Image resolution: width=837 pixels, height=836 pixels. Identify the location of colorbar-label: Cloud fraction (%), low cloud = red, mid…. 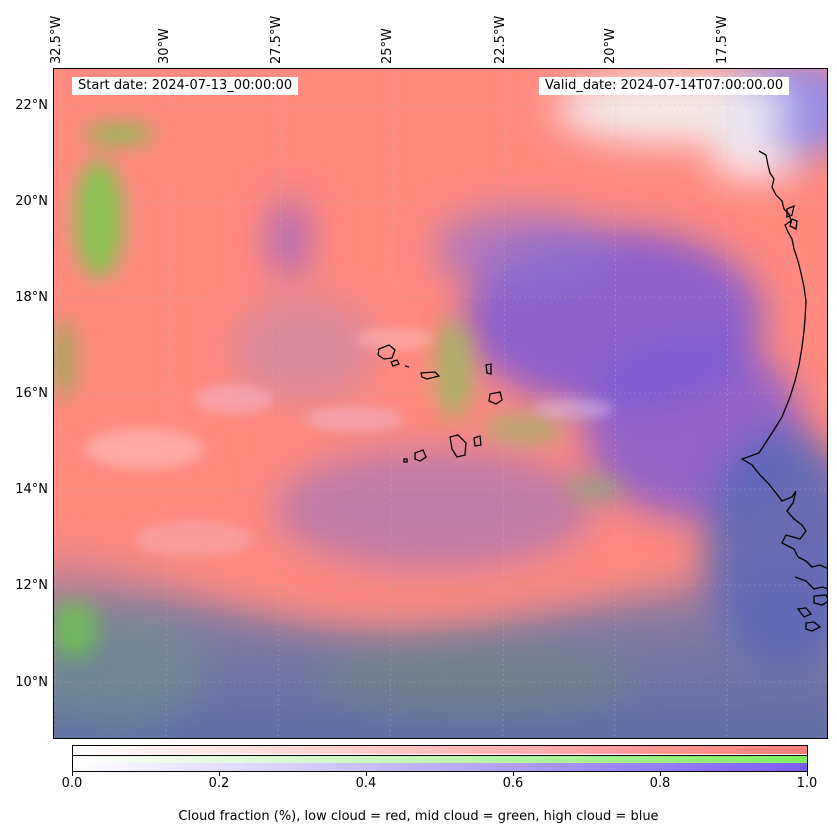
(418, 816).